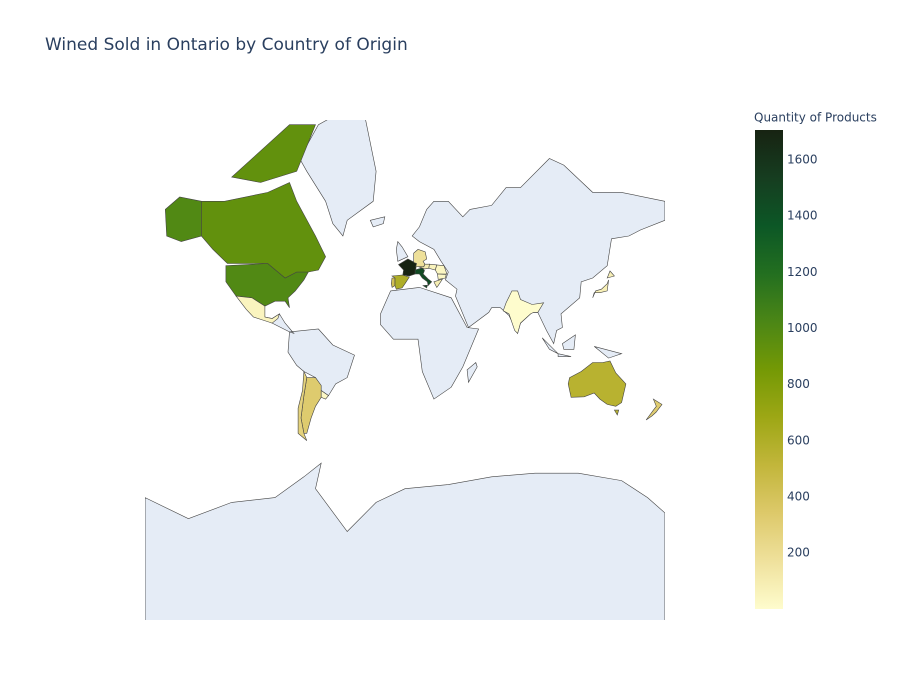 The height and width of the screenshot is (700, 900). Describe the element at coordinates (798, 553) in the screenshot. I see `colorbar-tick-label: 200` at that location.